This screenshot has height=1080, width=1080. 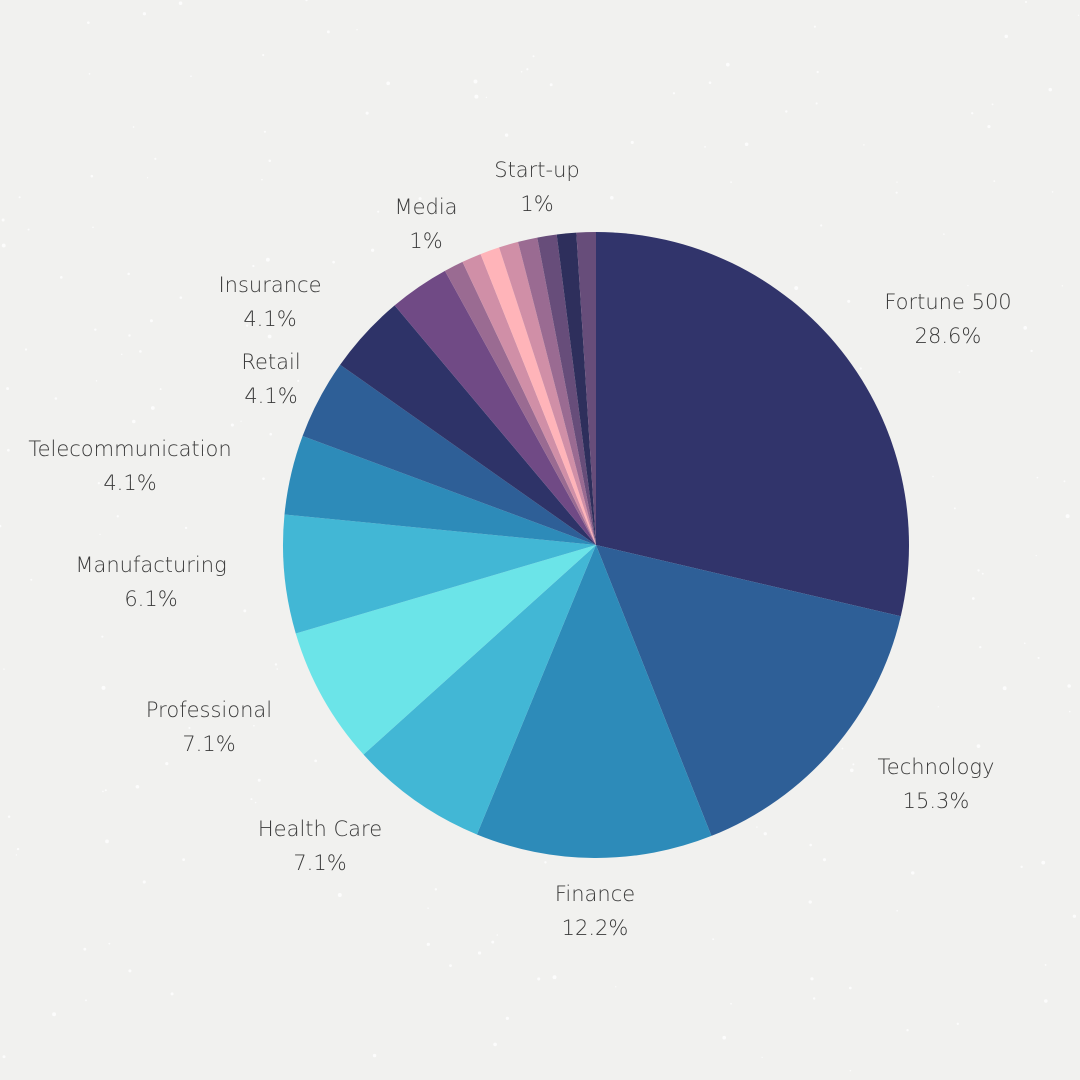 I want to click on pie-slice-retail, so click(x=449, y=454).